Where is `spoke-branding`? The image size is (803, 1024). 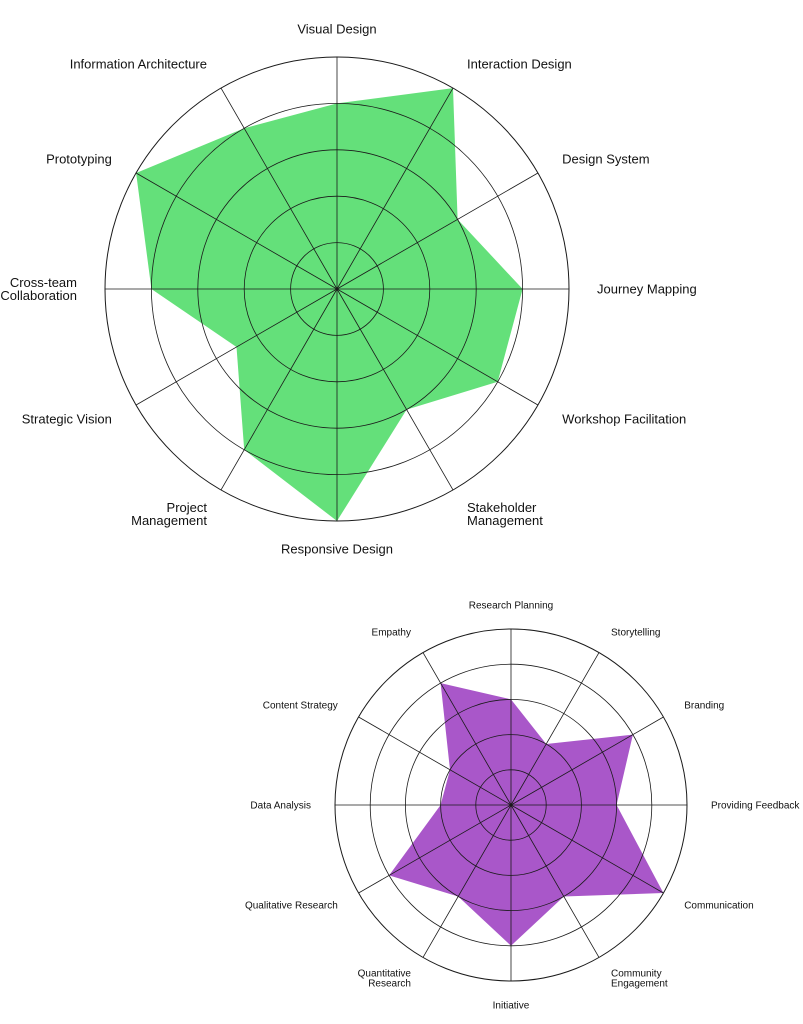
spoke-branding is located at coordinates (587, 761).